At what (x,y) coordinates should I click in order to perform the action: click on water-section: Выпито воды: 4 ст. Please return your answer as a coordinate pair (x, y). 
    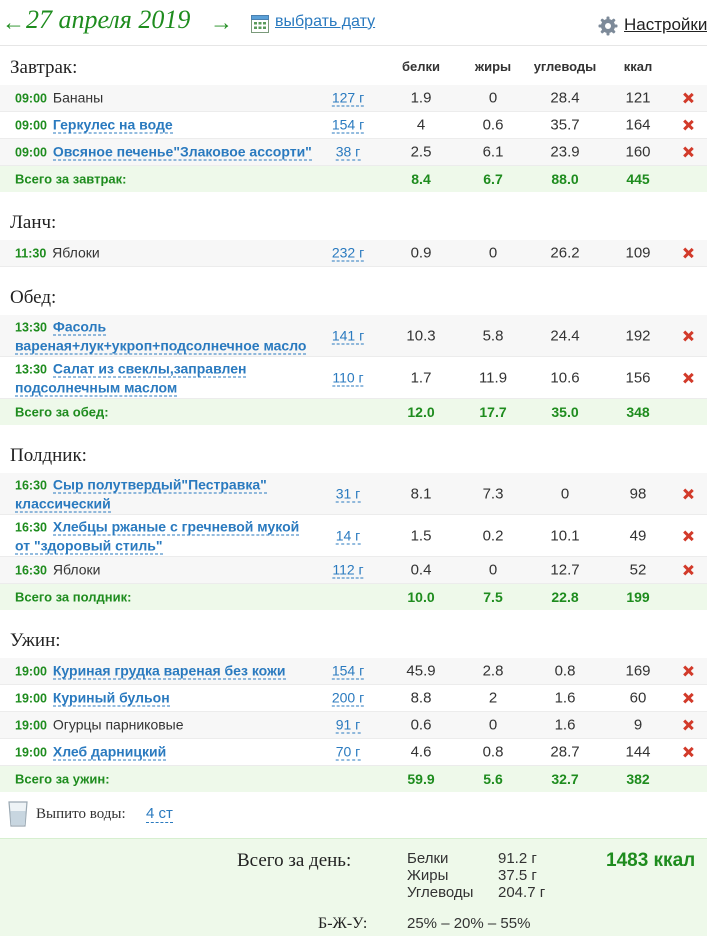
    Looking at the image, I should click on (353, 817).